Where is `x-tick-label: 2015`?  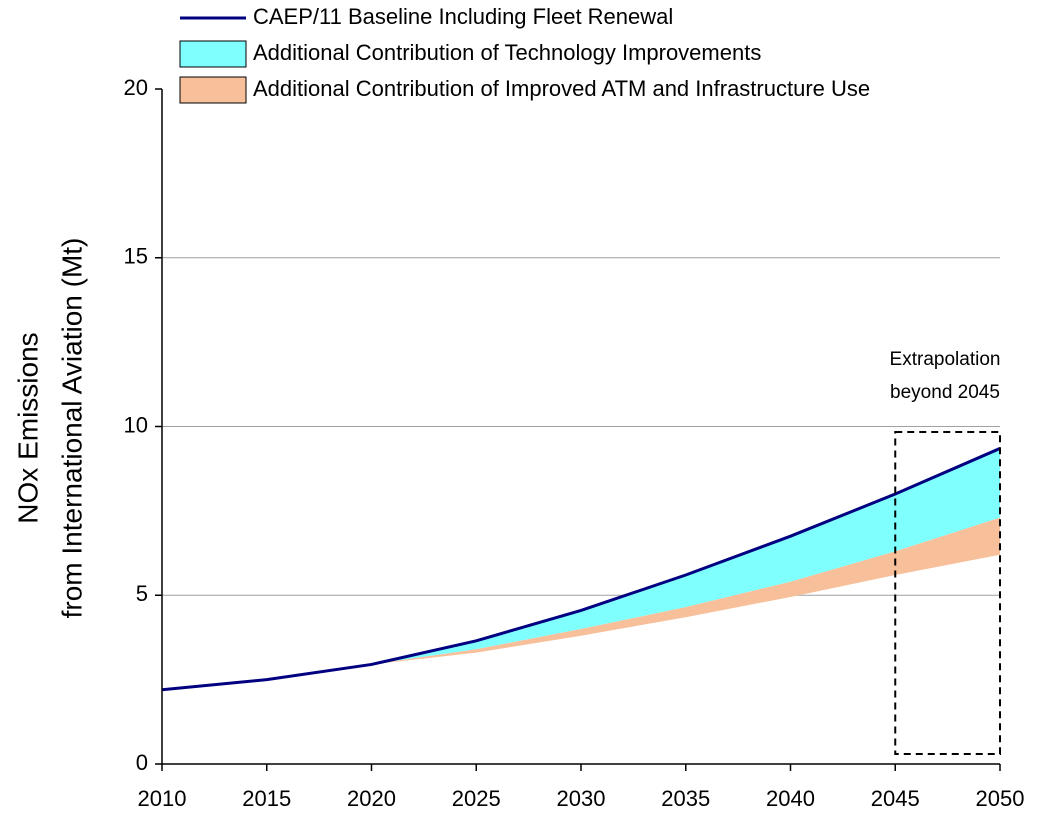
x-tick-label: 2015 is located at coordinates (266, 798).